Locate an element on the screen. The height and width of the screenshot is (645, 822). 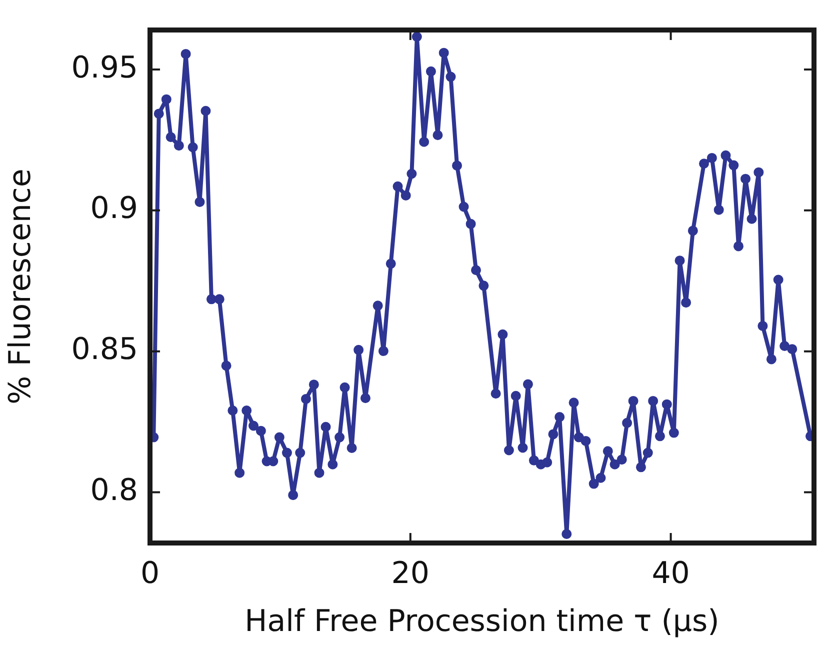
y-tick-label: 0.85 is located at coordinates (104, 350).